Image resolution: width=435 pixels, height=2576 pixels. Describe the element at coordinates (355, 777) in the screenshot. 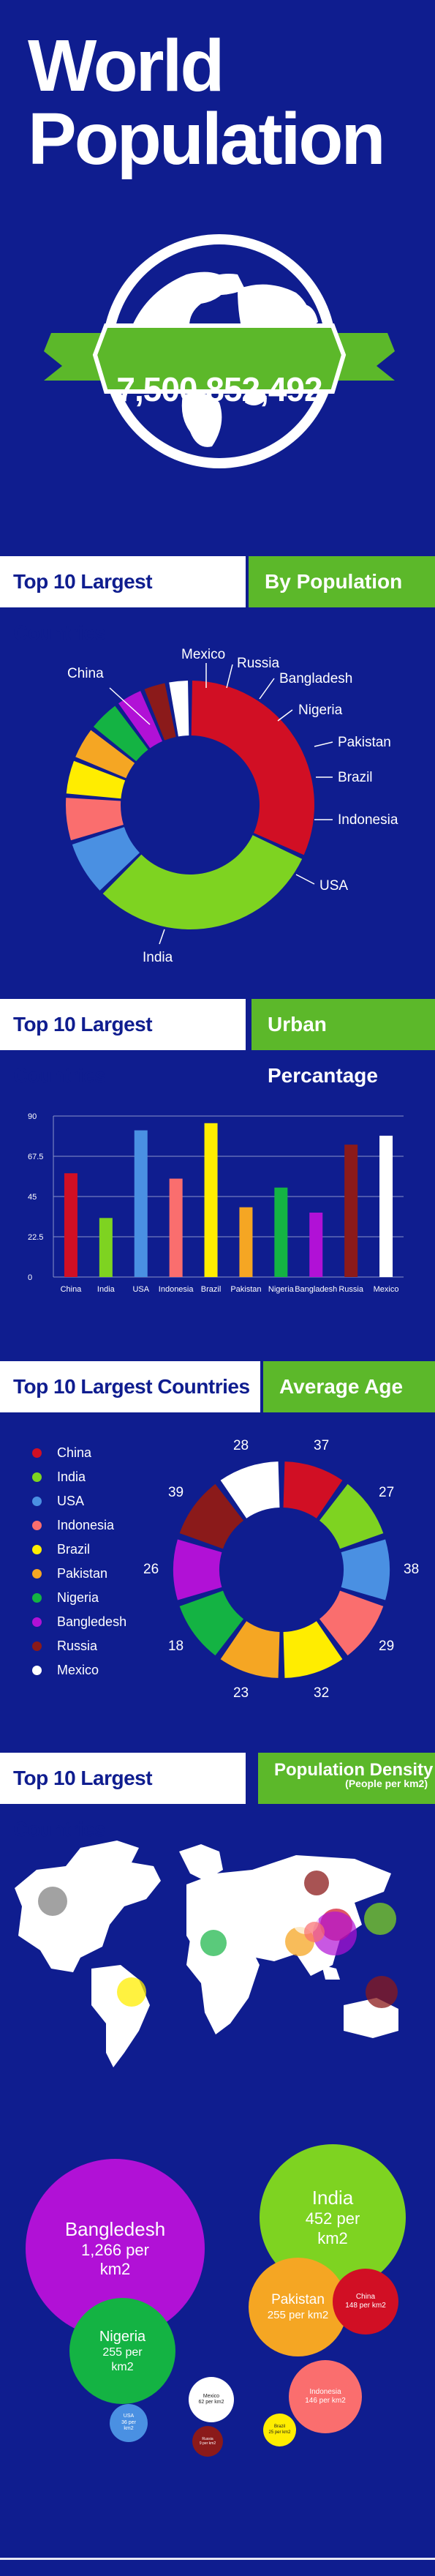

I see `population-label-brazil: Brazil` at that location.